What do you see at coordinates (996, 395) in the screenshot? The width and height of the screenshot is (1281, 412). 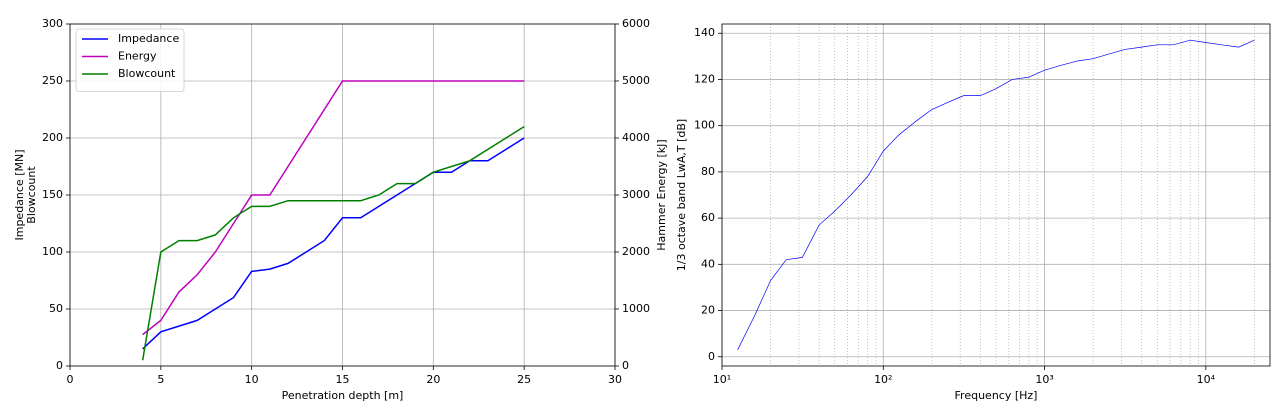 I see `x-axis-label: Frequency [Hz]` at bounding box center [996, 395].